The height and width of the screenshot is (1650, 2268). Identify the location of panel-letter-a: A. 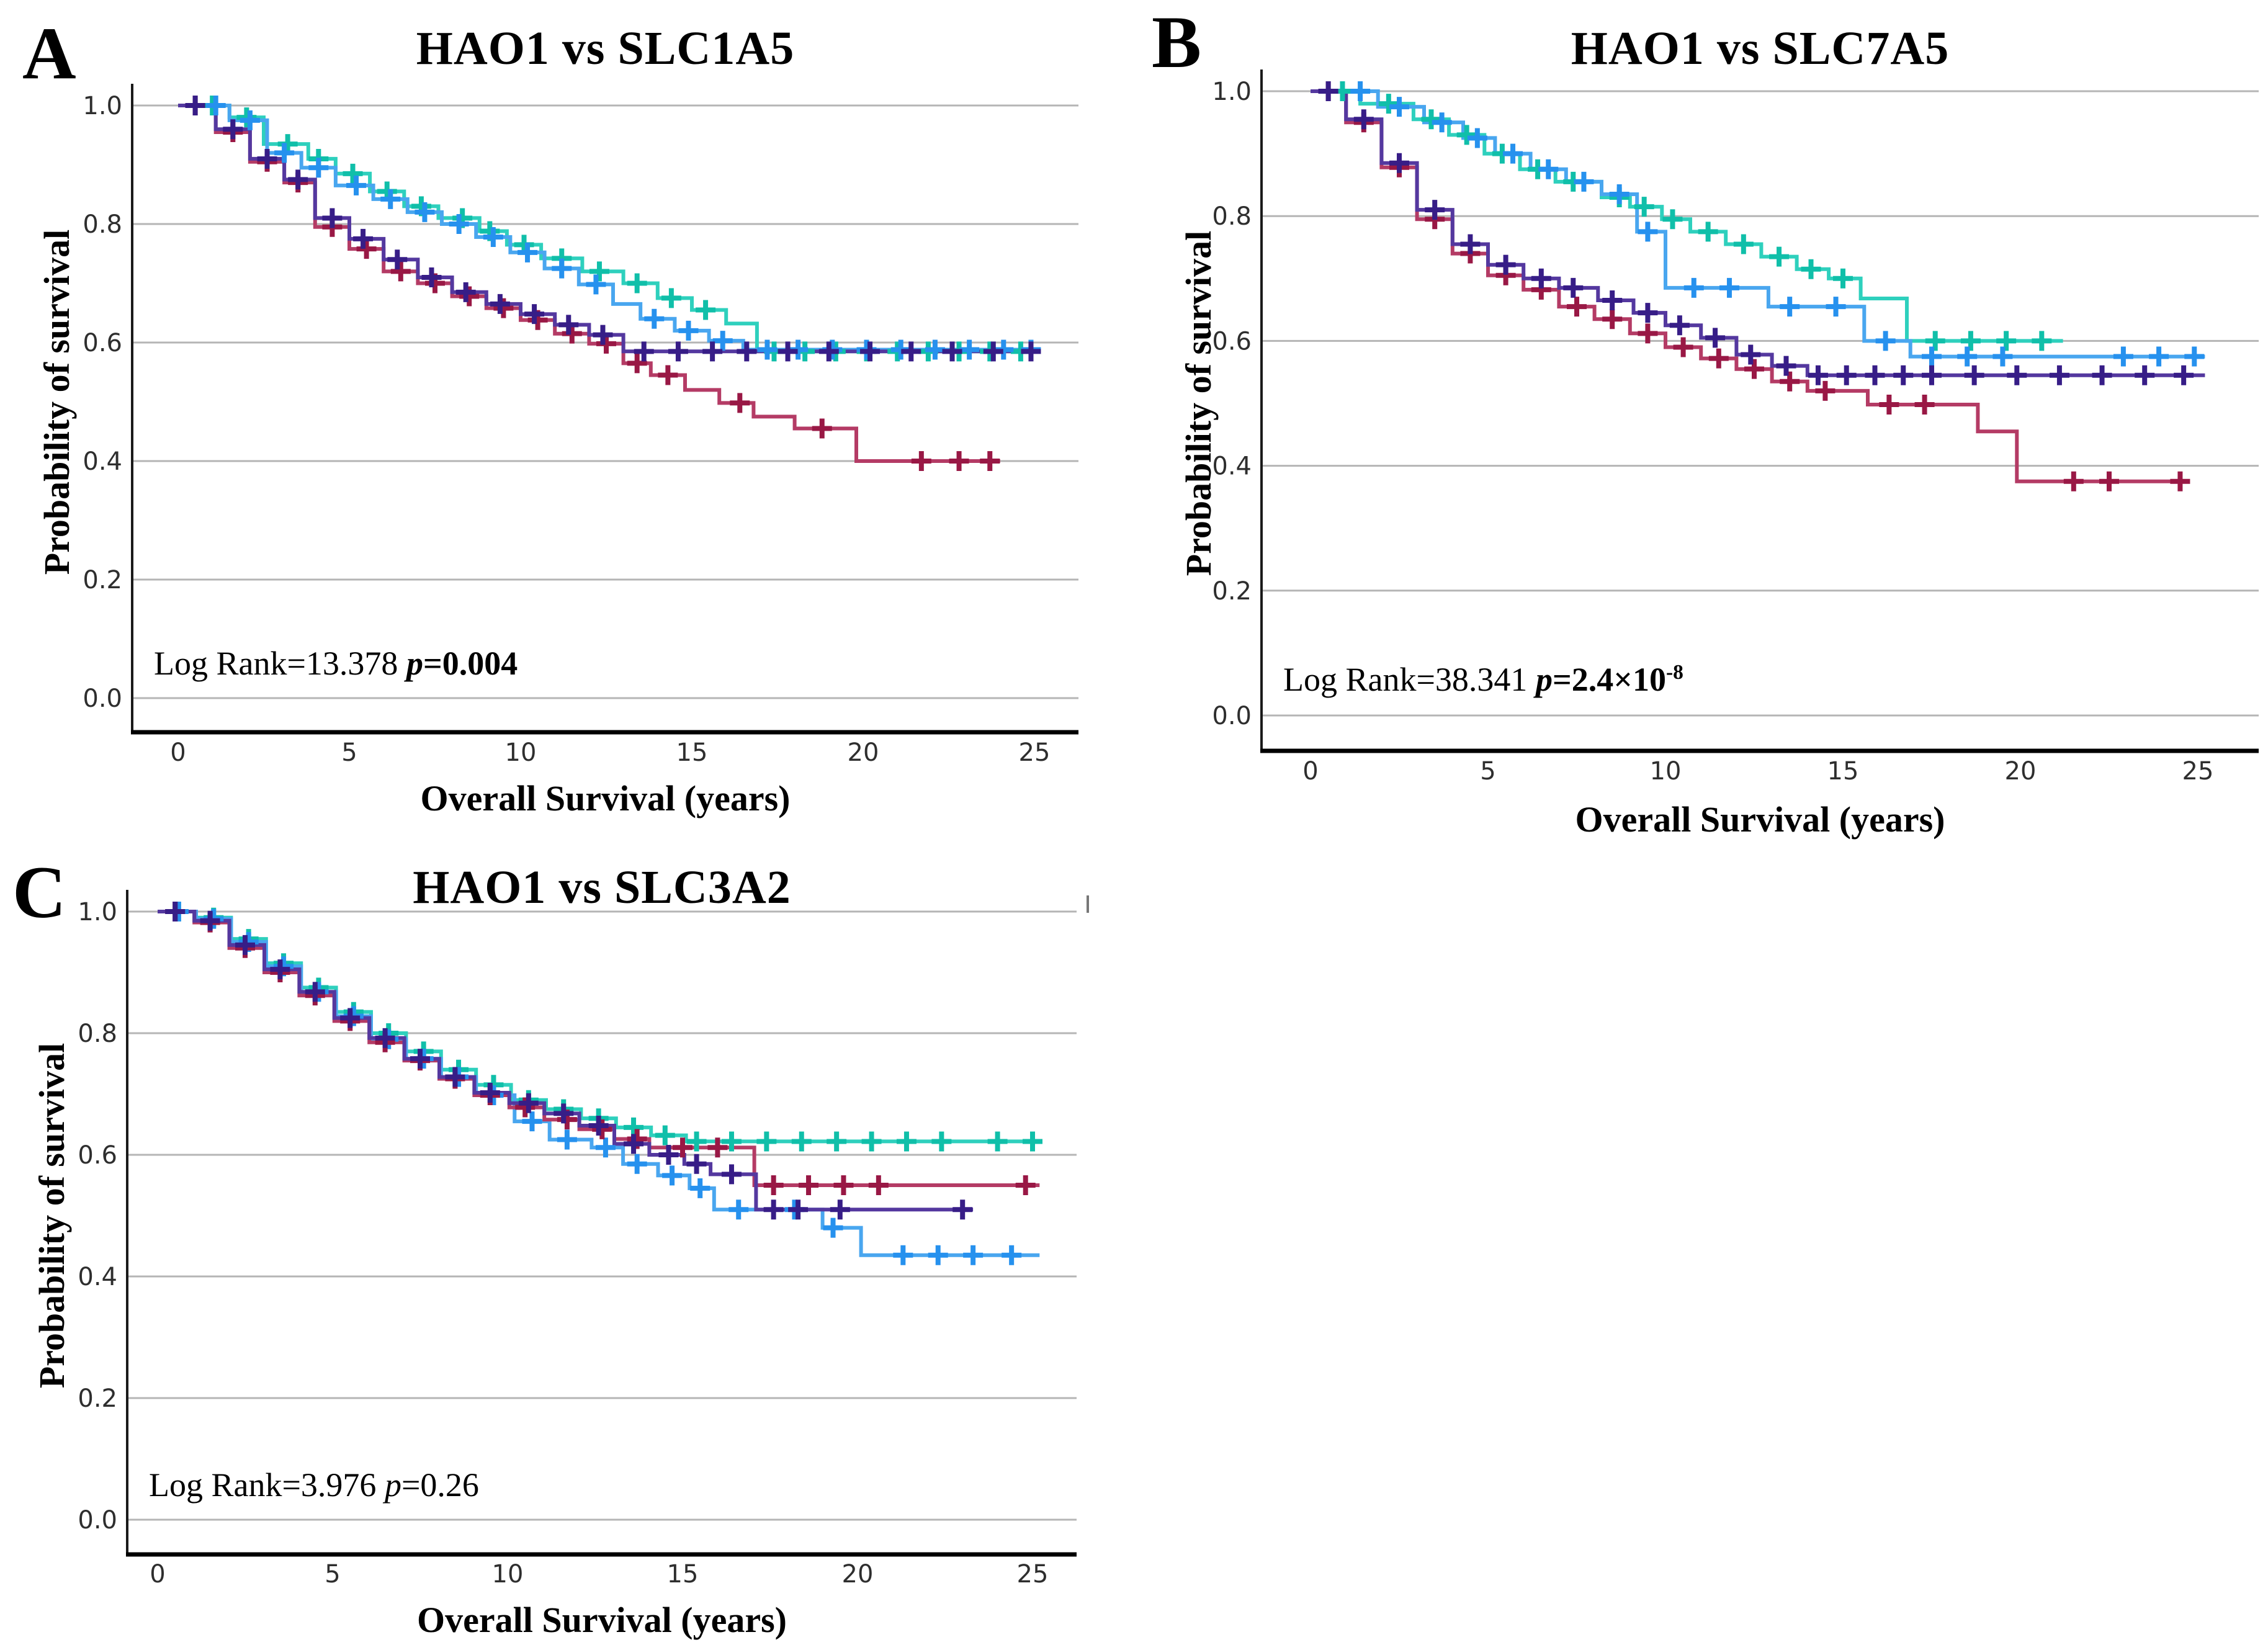
(49, 53).